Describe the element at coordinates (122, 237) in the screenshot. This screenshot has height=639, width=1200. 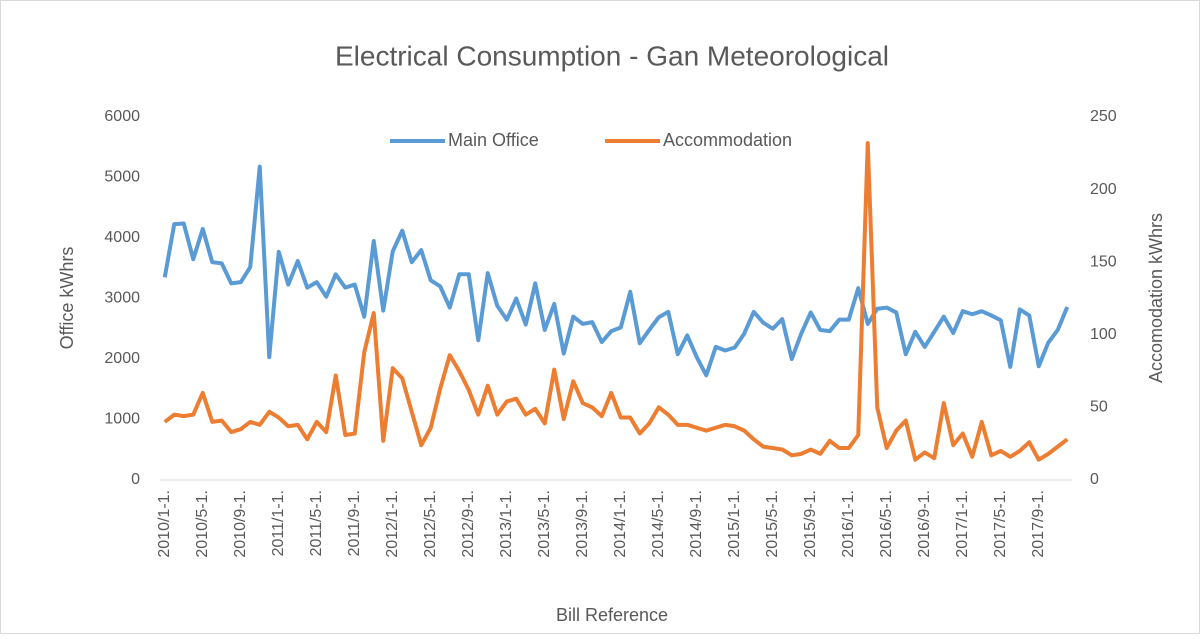
I see `y-tick-label: 4000` at that location.